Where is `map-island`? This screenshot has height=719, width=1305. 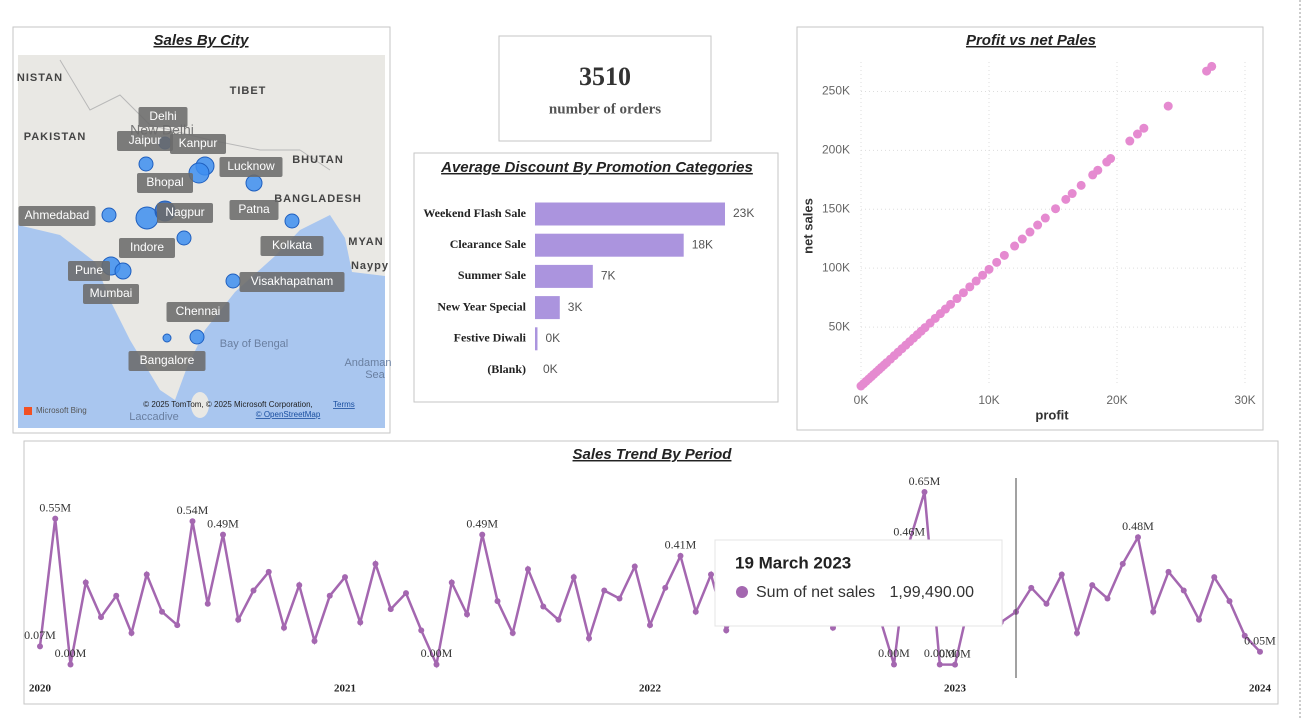 map-island is located at coordinates (200, 405).